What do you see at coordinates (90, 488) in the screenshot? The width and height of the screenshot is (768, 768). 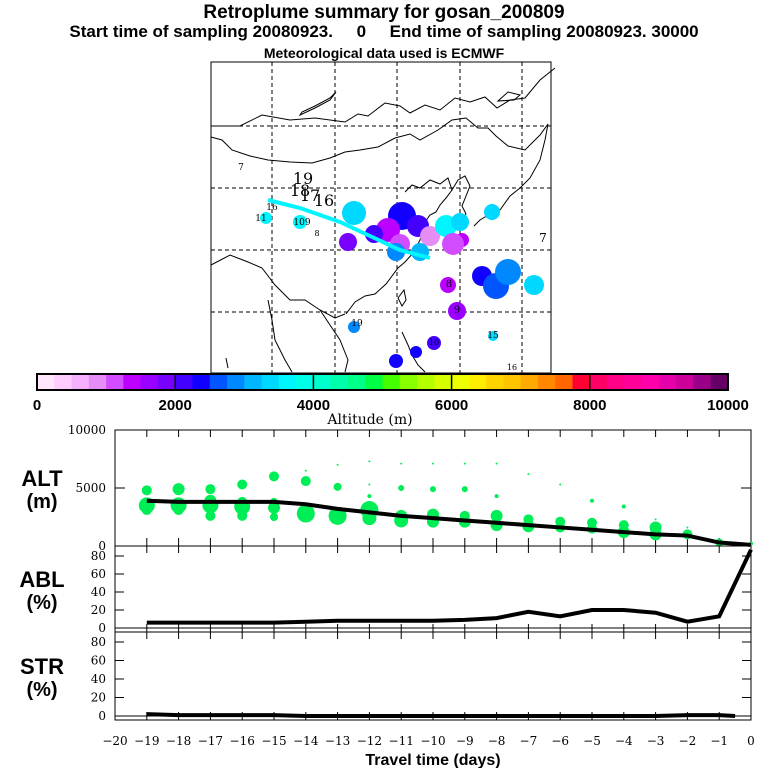 I see `y-tick-label: 5000` at bounding box center [90, 488].